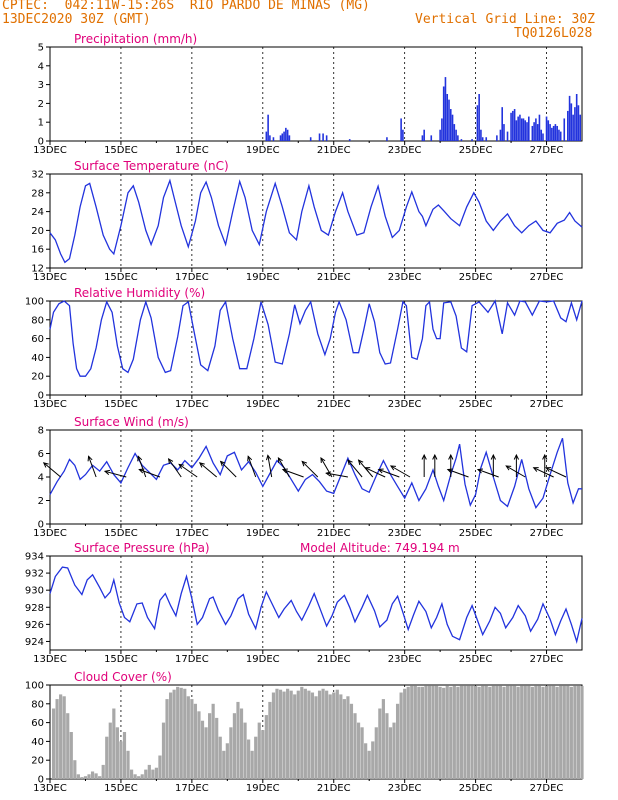 The width and height of the screenshot is (618, 800). I want to click on pres-ytick-label: 934, so click(34, 557).